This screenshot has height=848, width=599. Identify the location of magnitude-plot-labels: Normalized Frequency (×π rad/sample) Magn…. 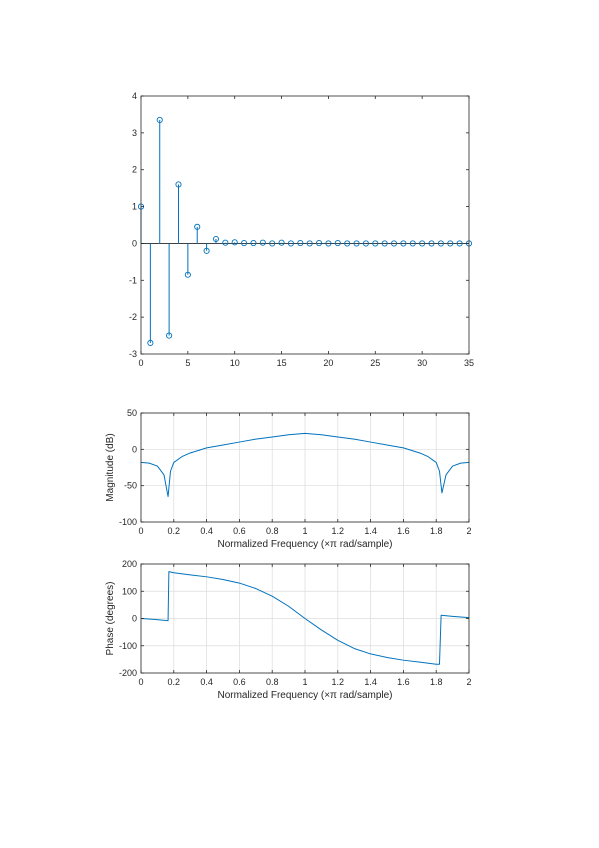
(249, 491).